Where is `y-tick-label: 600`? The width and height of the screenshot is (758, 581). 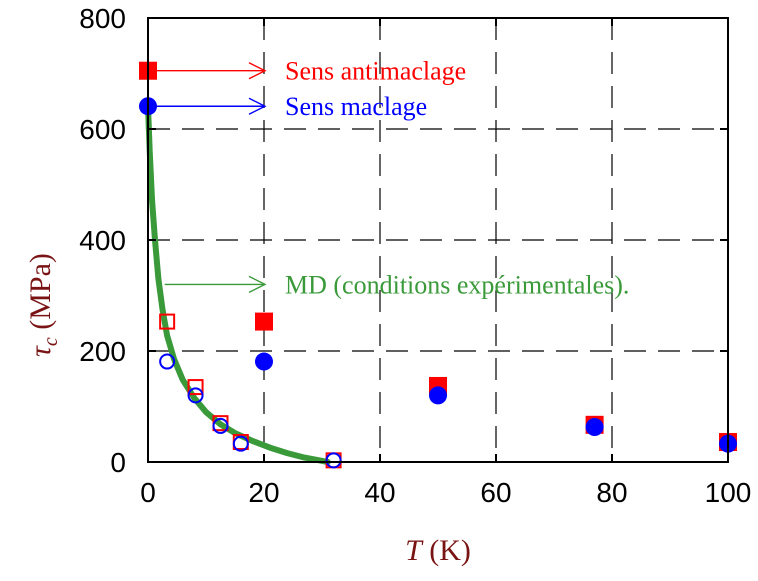 y-tick-label: 600 is located at coordinates (102, 129).